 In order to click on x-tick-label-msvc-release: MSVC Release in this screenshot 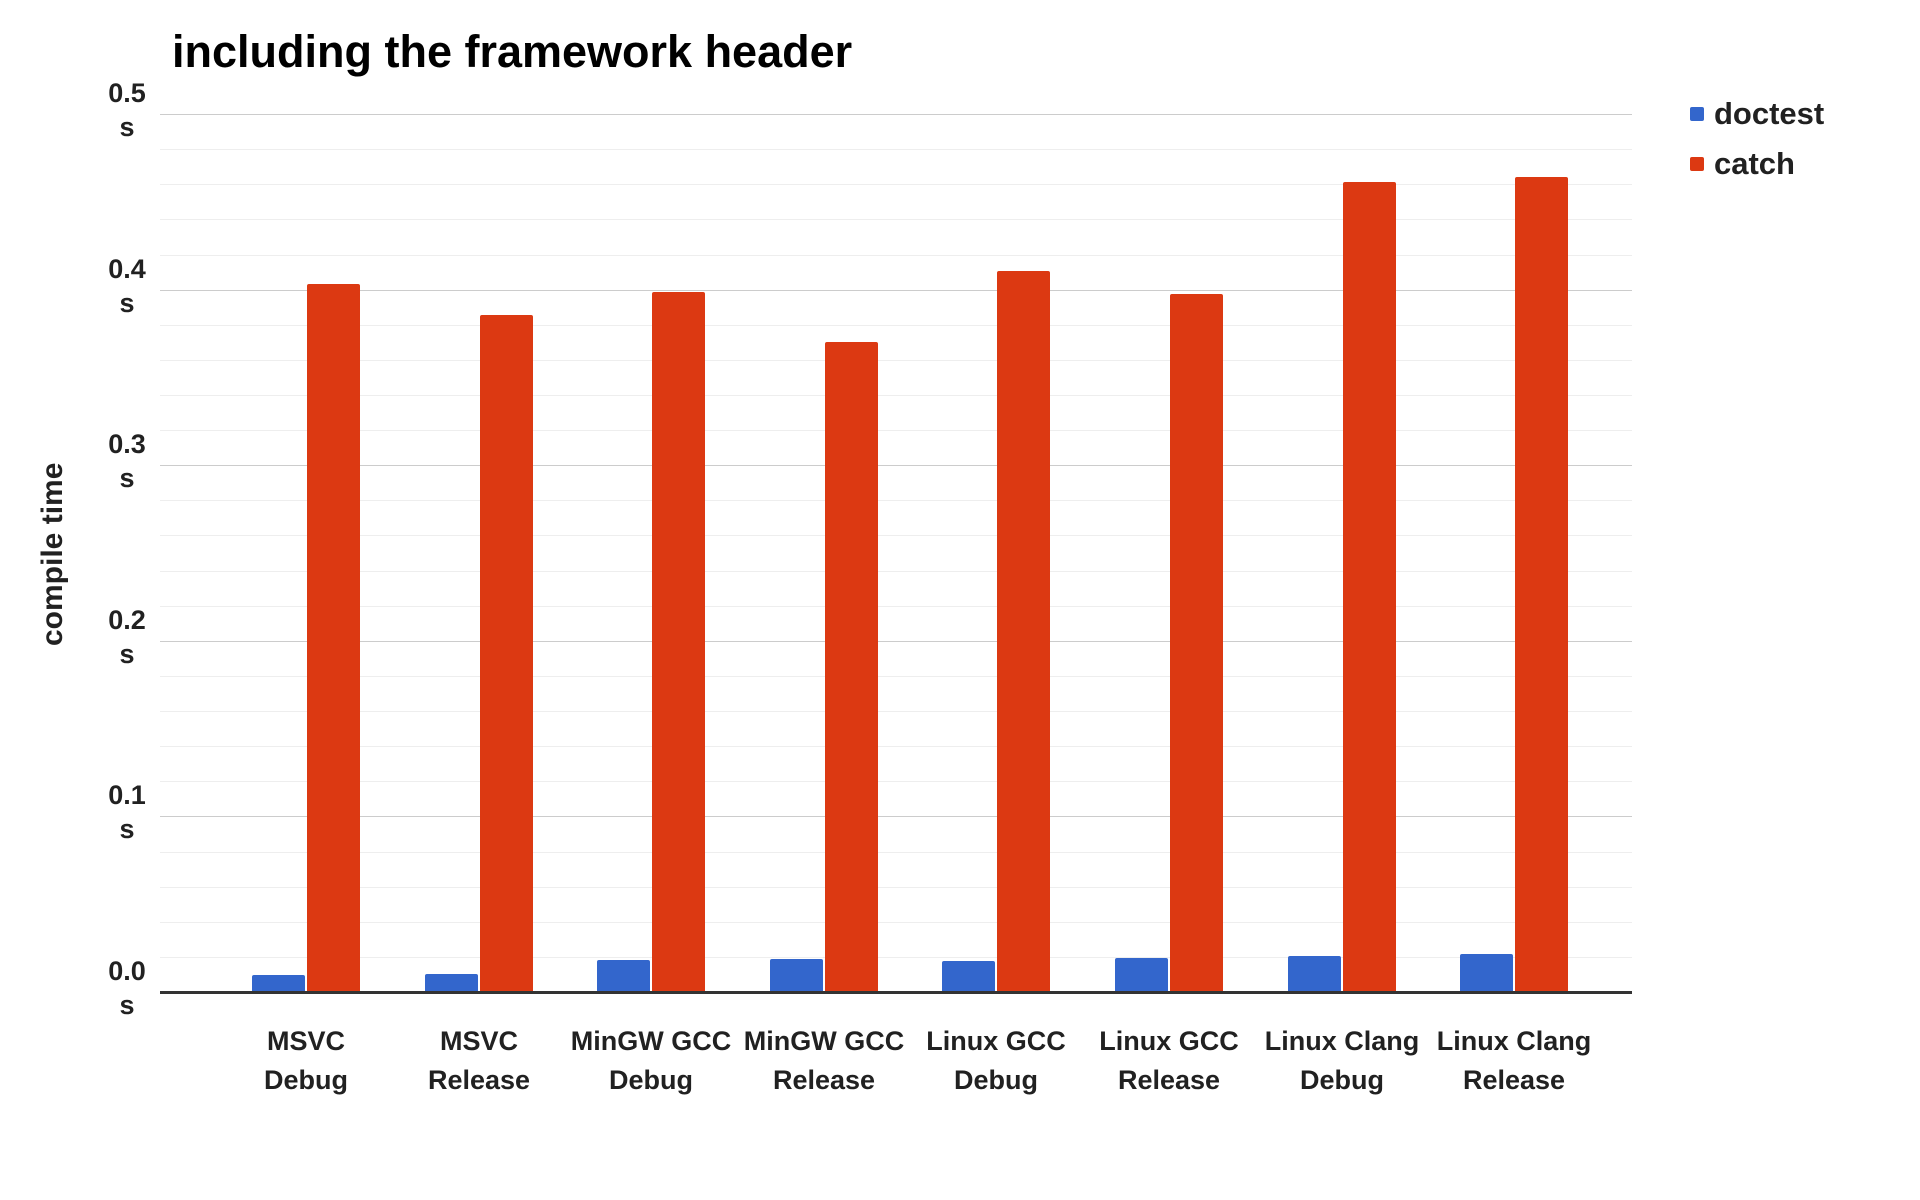, I will do `click(479, 1060)`.